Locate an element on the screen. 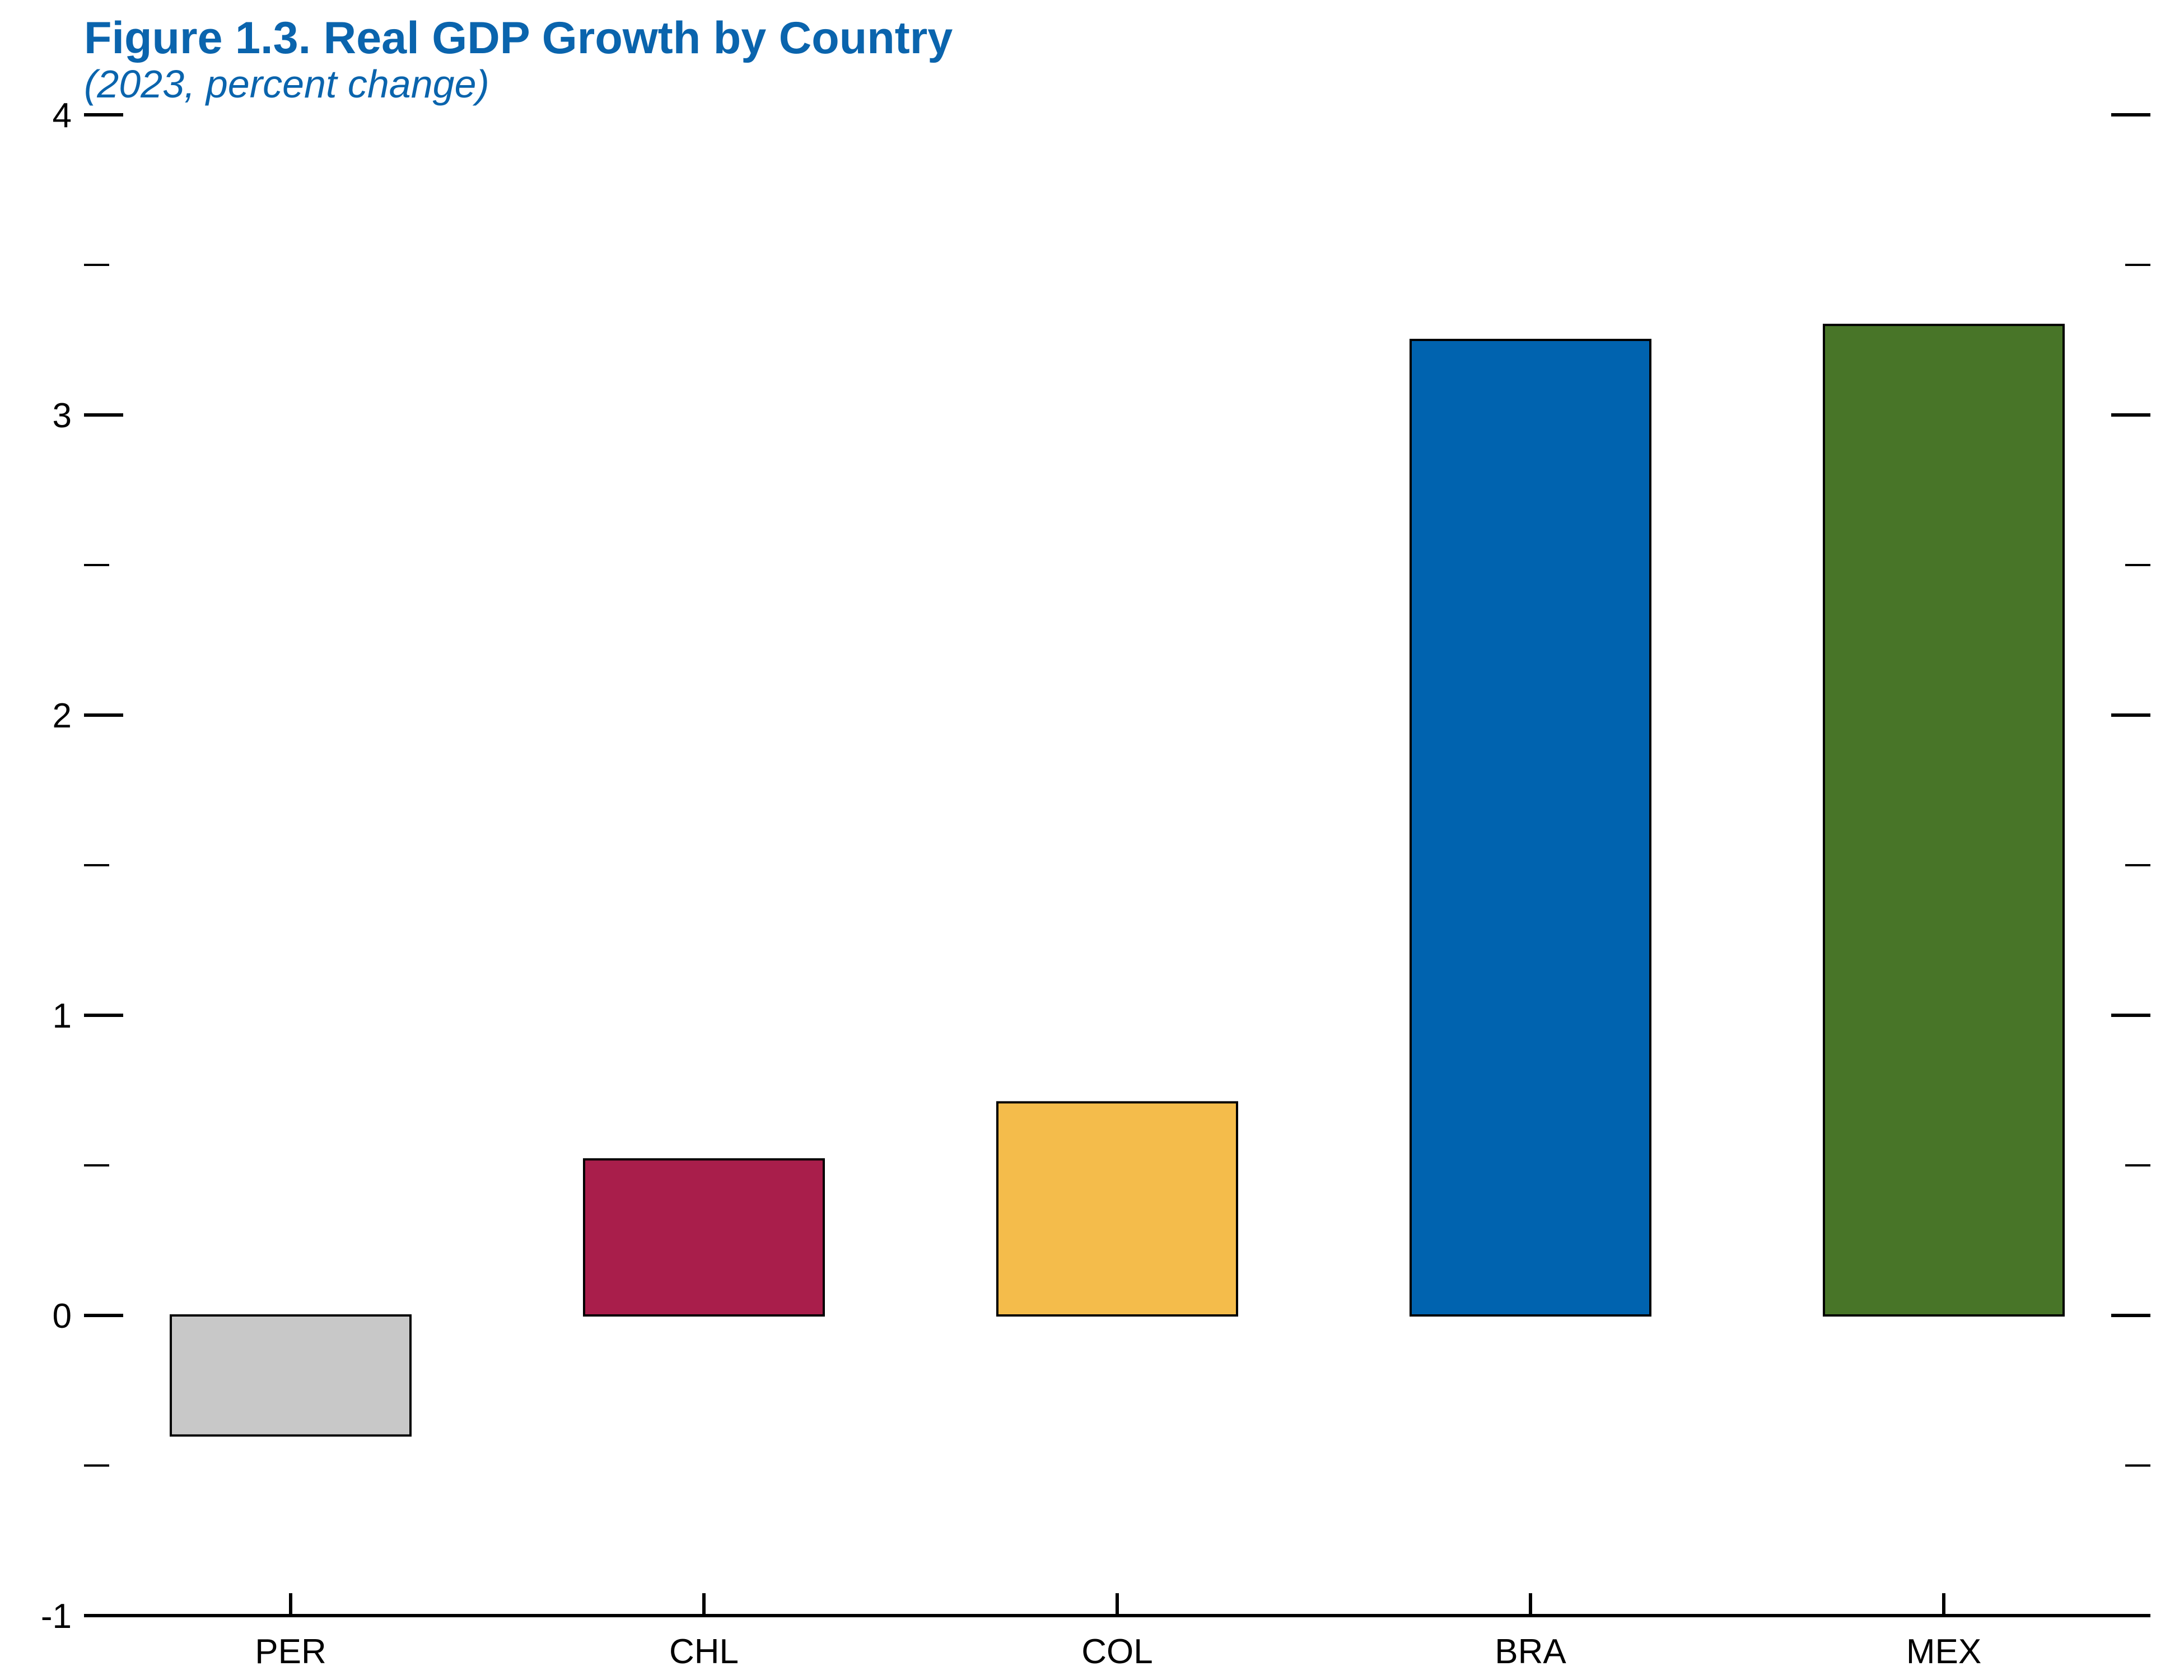 Image resolution: width=2184 pixels, height=1680 pixels. y-axis-right-ticks is located at coordinates (2131, 790).